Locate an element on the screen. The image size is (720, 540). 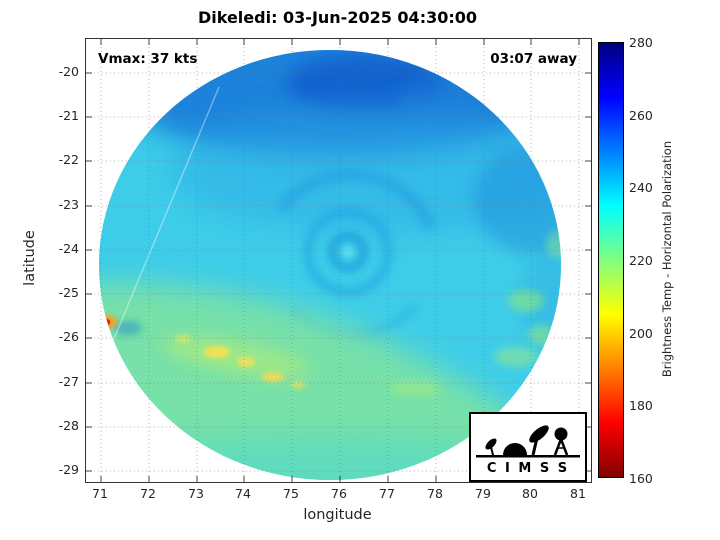
vmax-annotation: Vmax: 37 kts is located at coordinates (148, 59).